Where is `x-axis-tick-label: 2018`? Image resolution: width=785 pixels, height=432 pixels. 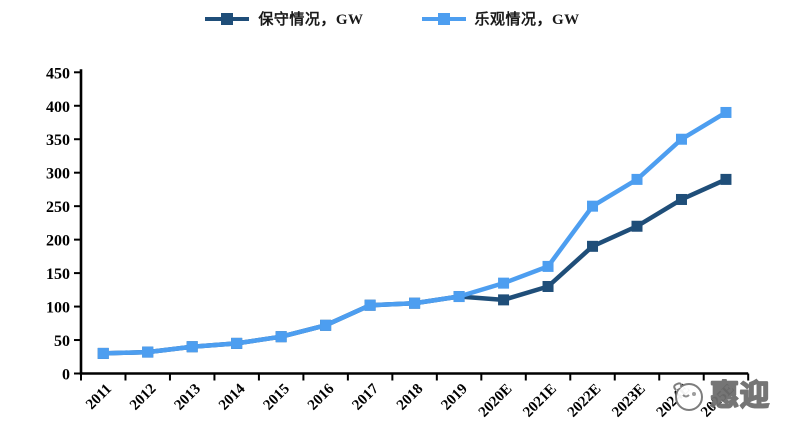 x-axis-tick-label: 2018 is located at coordinates (410, 397).